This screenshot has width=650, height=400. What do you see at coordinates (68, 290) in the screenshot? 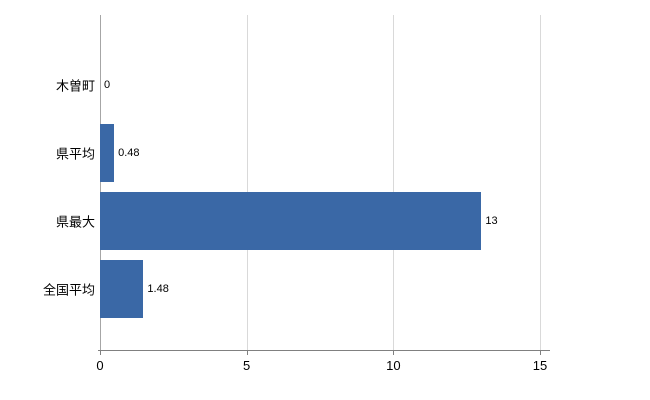
I see `category-label-3: 全国平均` at bounding box center [68, 290].